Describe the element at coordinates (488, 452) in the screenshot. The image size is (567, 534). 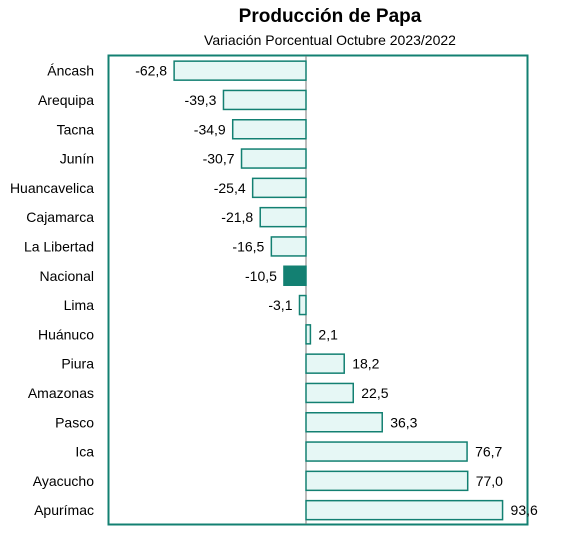
I see `value-label: 76,7` at that location.